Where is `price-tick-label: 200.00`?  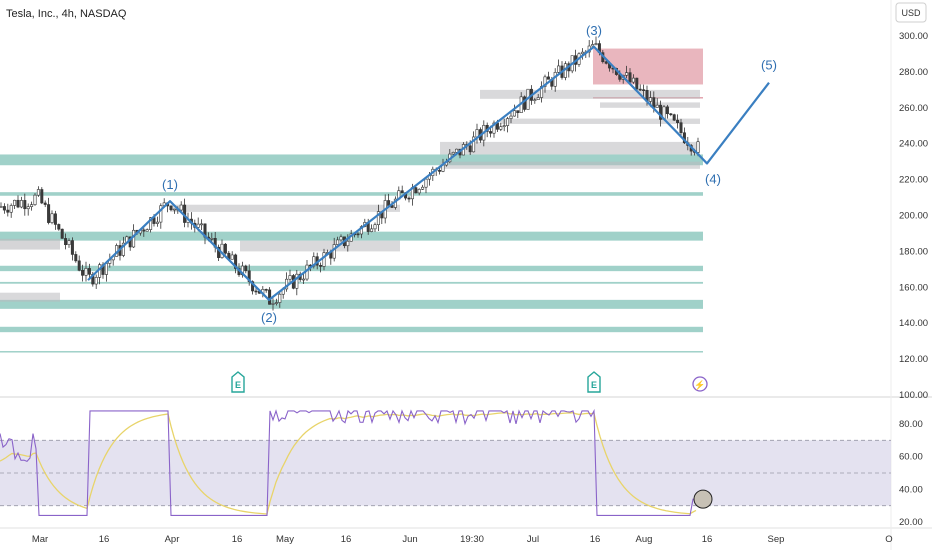 price-tick-label: 200.00 is located at coordinates (913, 216).